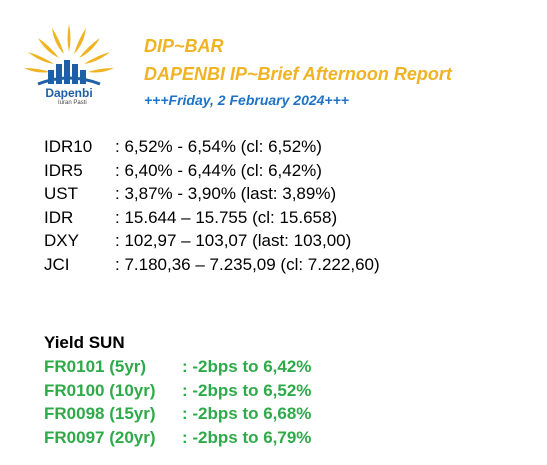 This screenshot has height=465, width=547. I want to click on rate-label: IDR, so click(59, 217).